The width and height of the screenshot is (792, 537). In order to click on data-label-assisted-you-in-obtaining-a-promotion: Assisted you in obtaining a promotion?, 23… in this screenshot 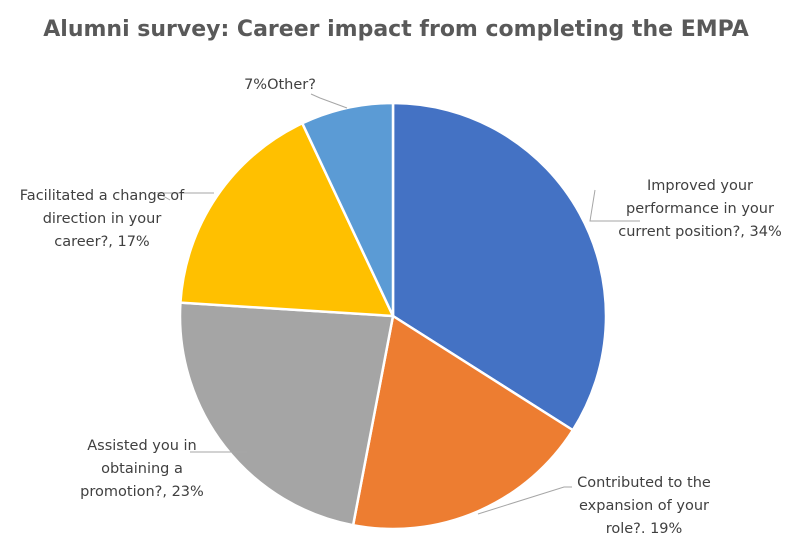, I will do `click(142, 469)`.